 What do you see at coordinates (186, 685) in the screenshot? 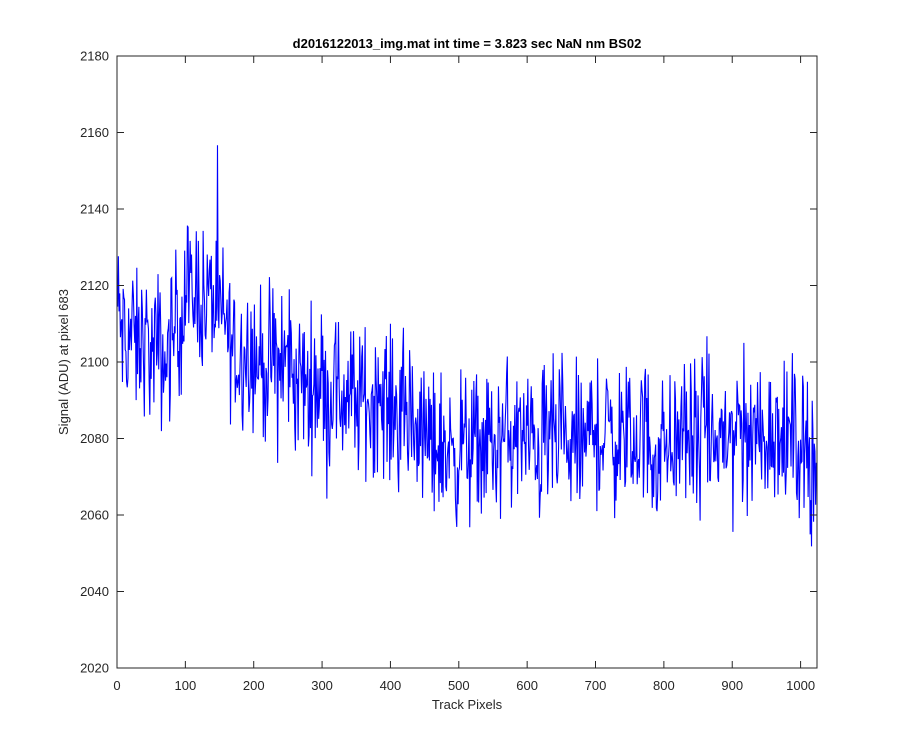
I see `x-tick-label: 100` at bounding box center [186, 685].